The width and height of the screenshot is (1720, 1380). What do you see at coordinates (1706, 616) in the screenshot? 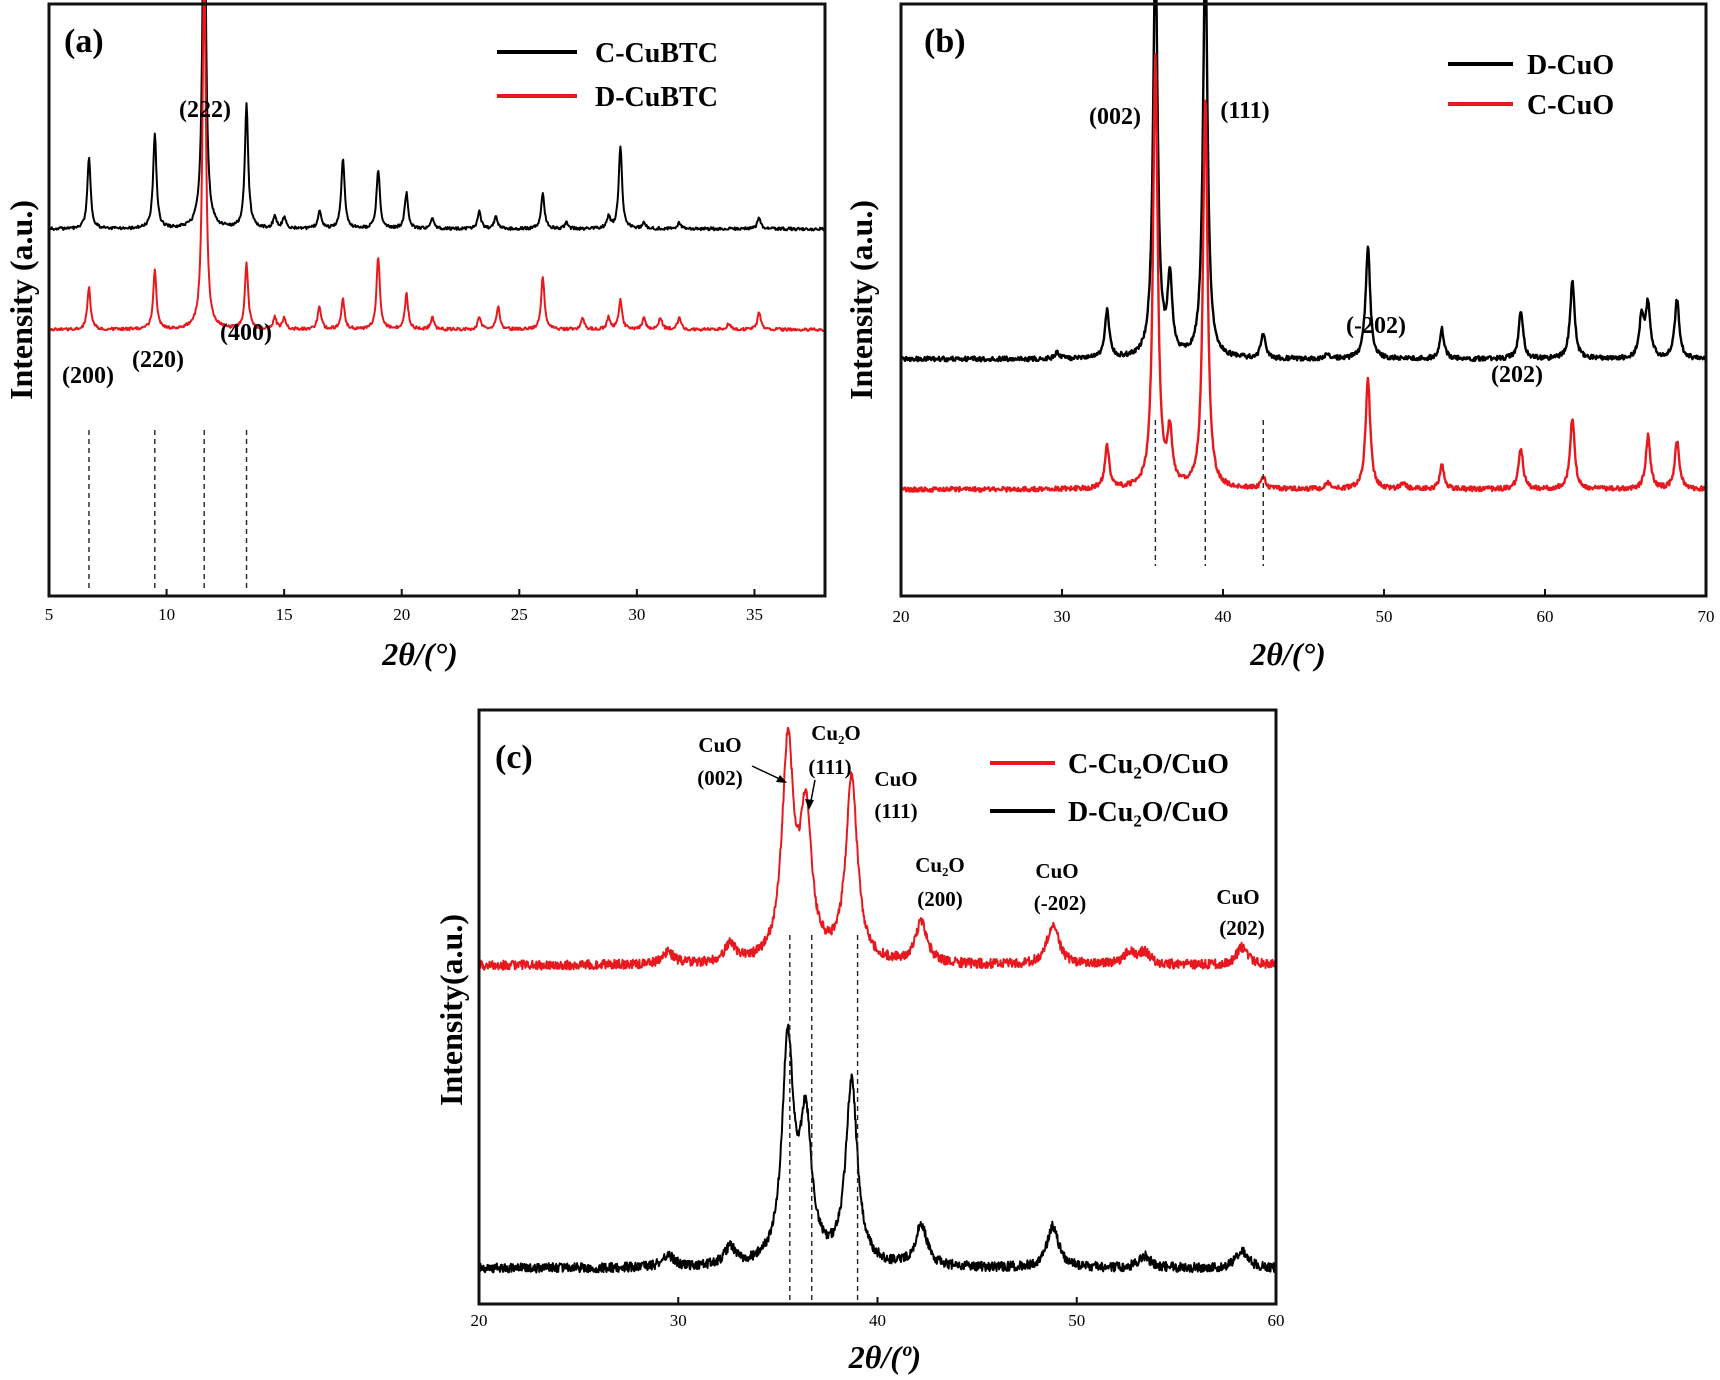
I see `x-tick-label-70: 70` at bounding box center [1706, 616].